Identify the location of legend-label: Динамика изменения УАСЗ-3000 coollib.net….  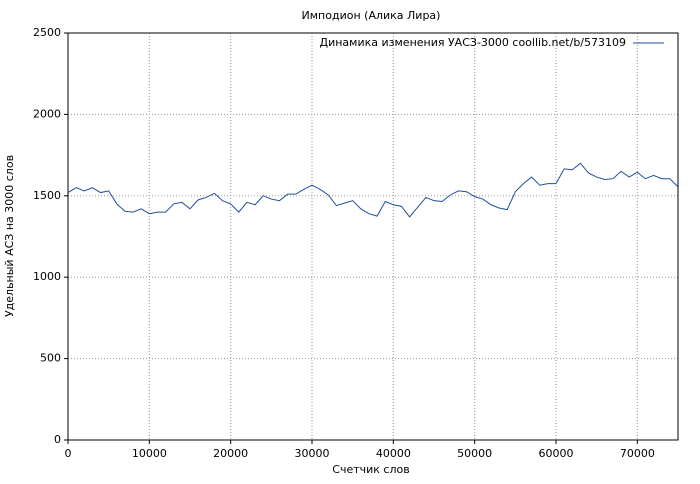
(473, 42).